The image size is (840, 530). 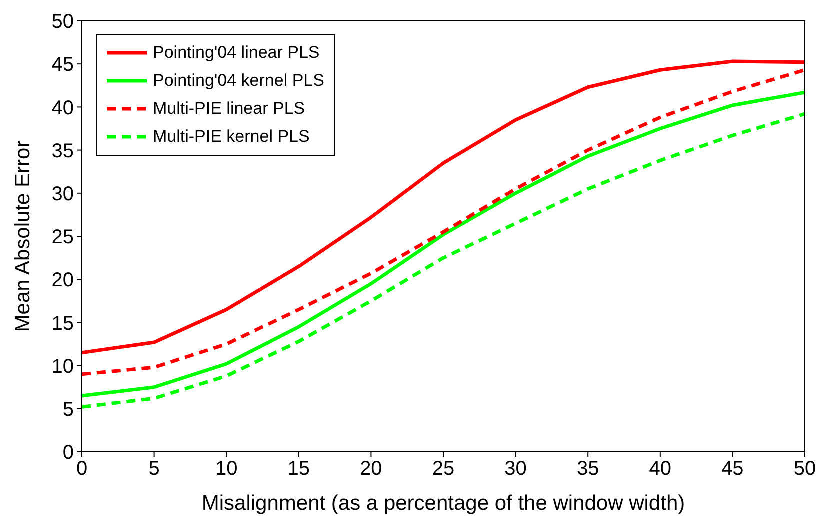 What do you see at coordinates (63, 367) in the screenshot?
I see `y-tick-label: 10` at bounding box center [63, 367].